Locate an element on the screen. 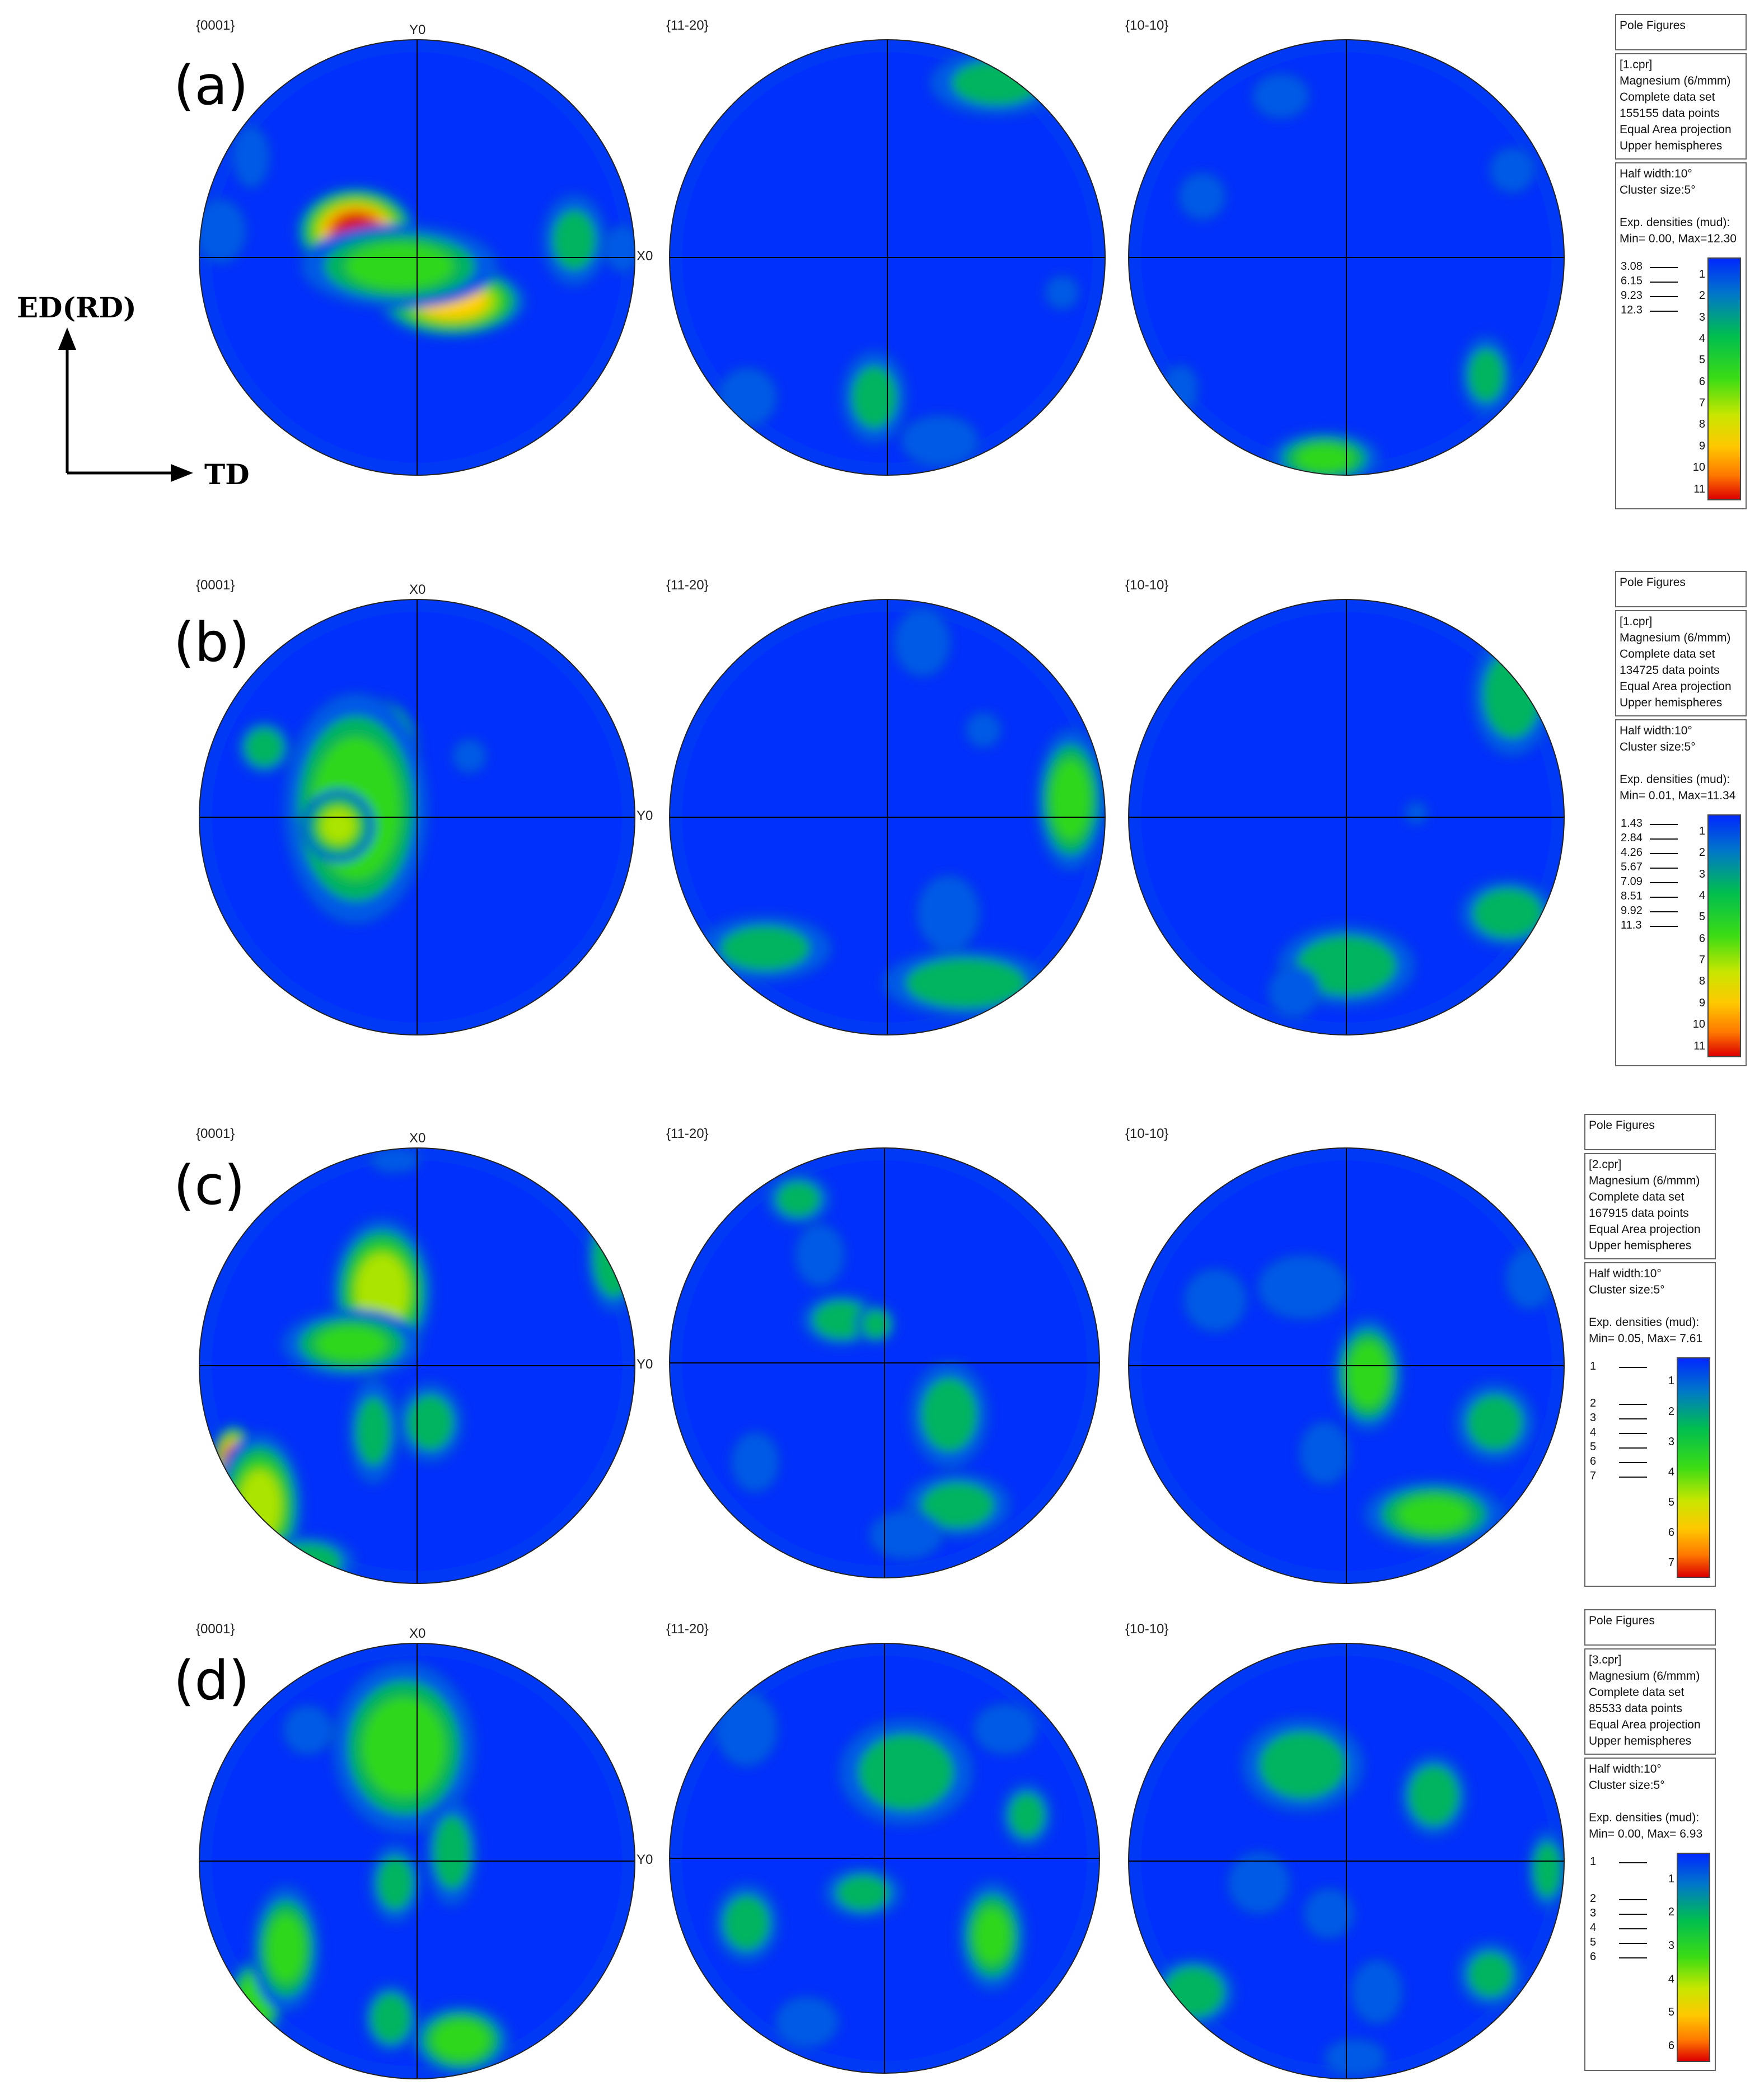  color-scale-tick: 11 is located at coordinates (1699, 488).